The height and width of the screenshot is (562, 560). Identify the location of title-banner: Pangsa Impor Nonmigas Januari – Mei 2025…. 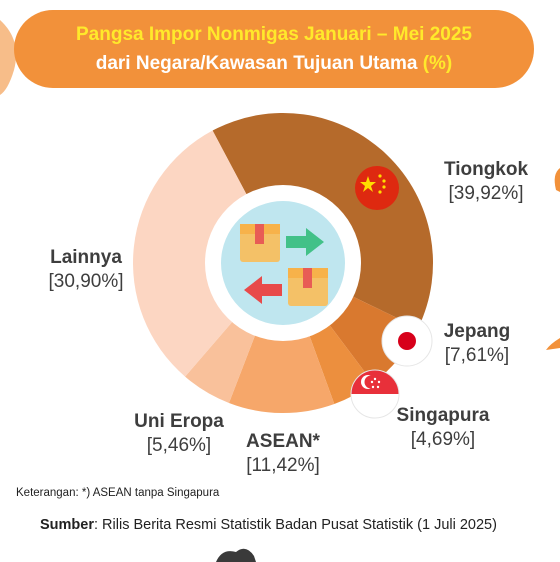
(274, 49).